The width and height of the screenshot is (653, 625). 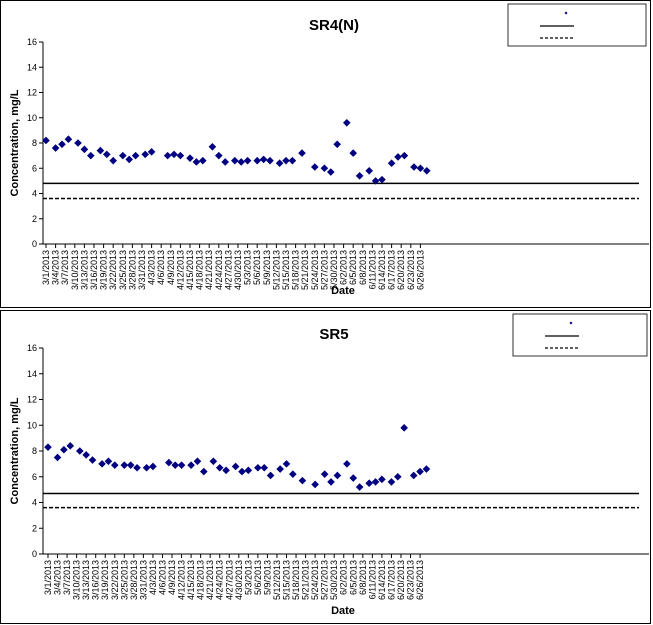 What do you see at coordinates (382, 270) in the screenshot?
I see `x-tick-label: 6/14/2013` at bounding box center [382, 270].